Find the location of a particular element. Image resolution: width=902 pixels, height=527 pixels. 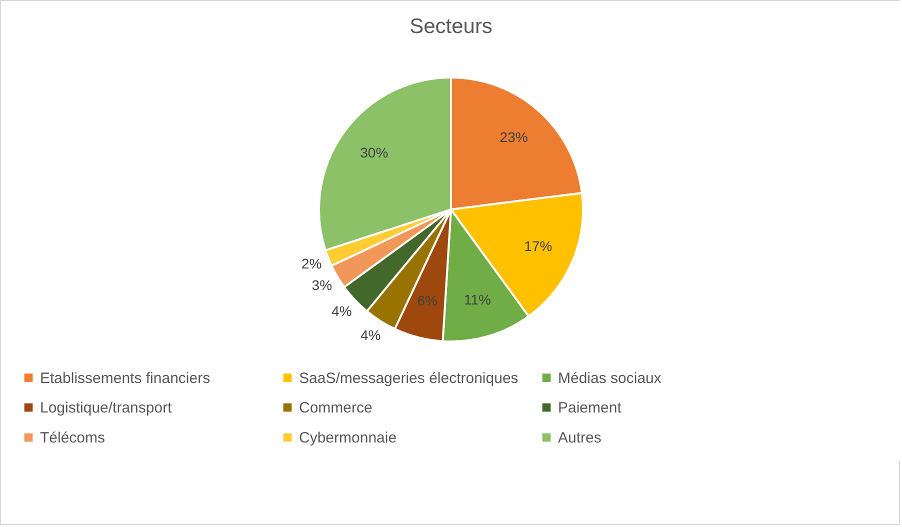

data-label: 2% is located at coordinates (311, 264).